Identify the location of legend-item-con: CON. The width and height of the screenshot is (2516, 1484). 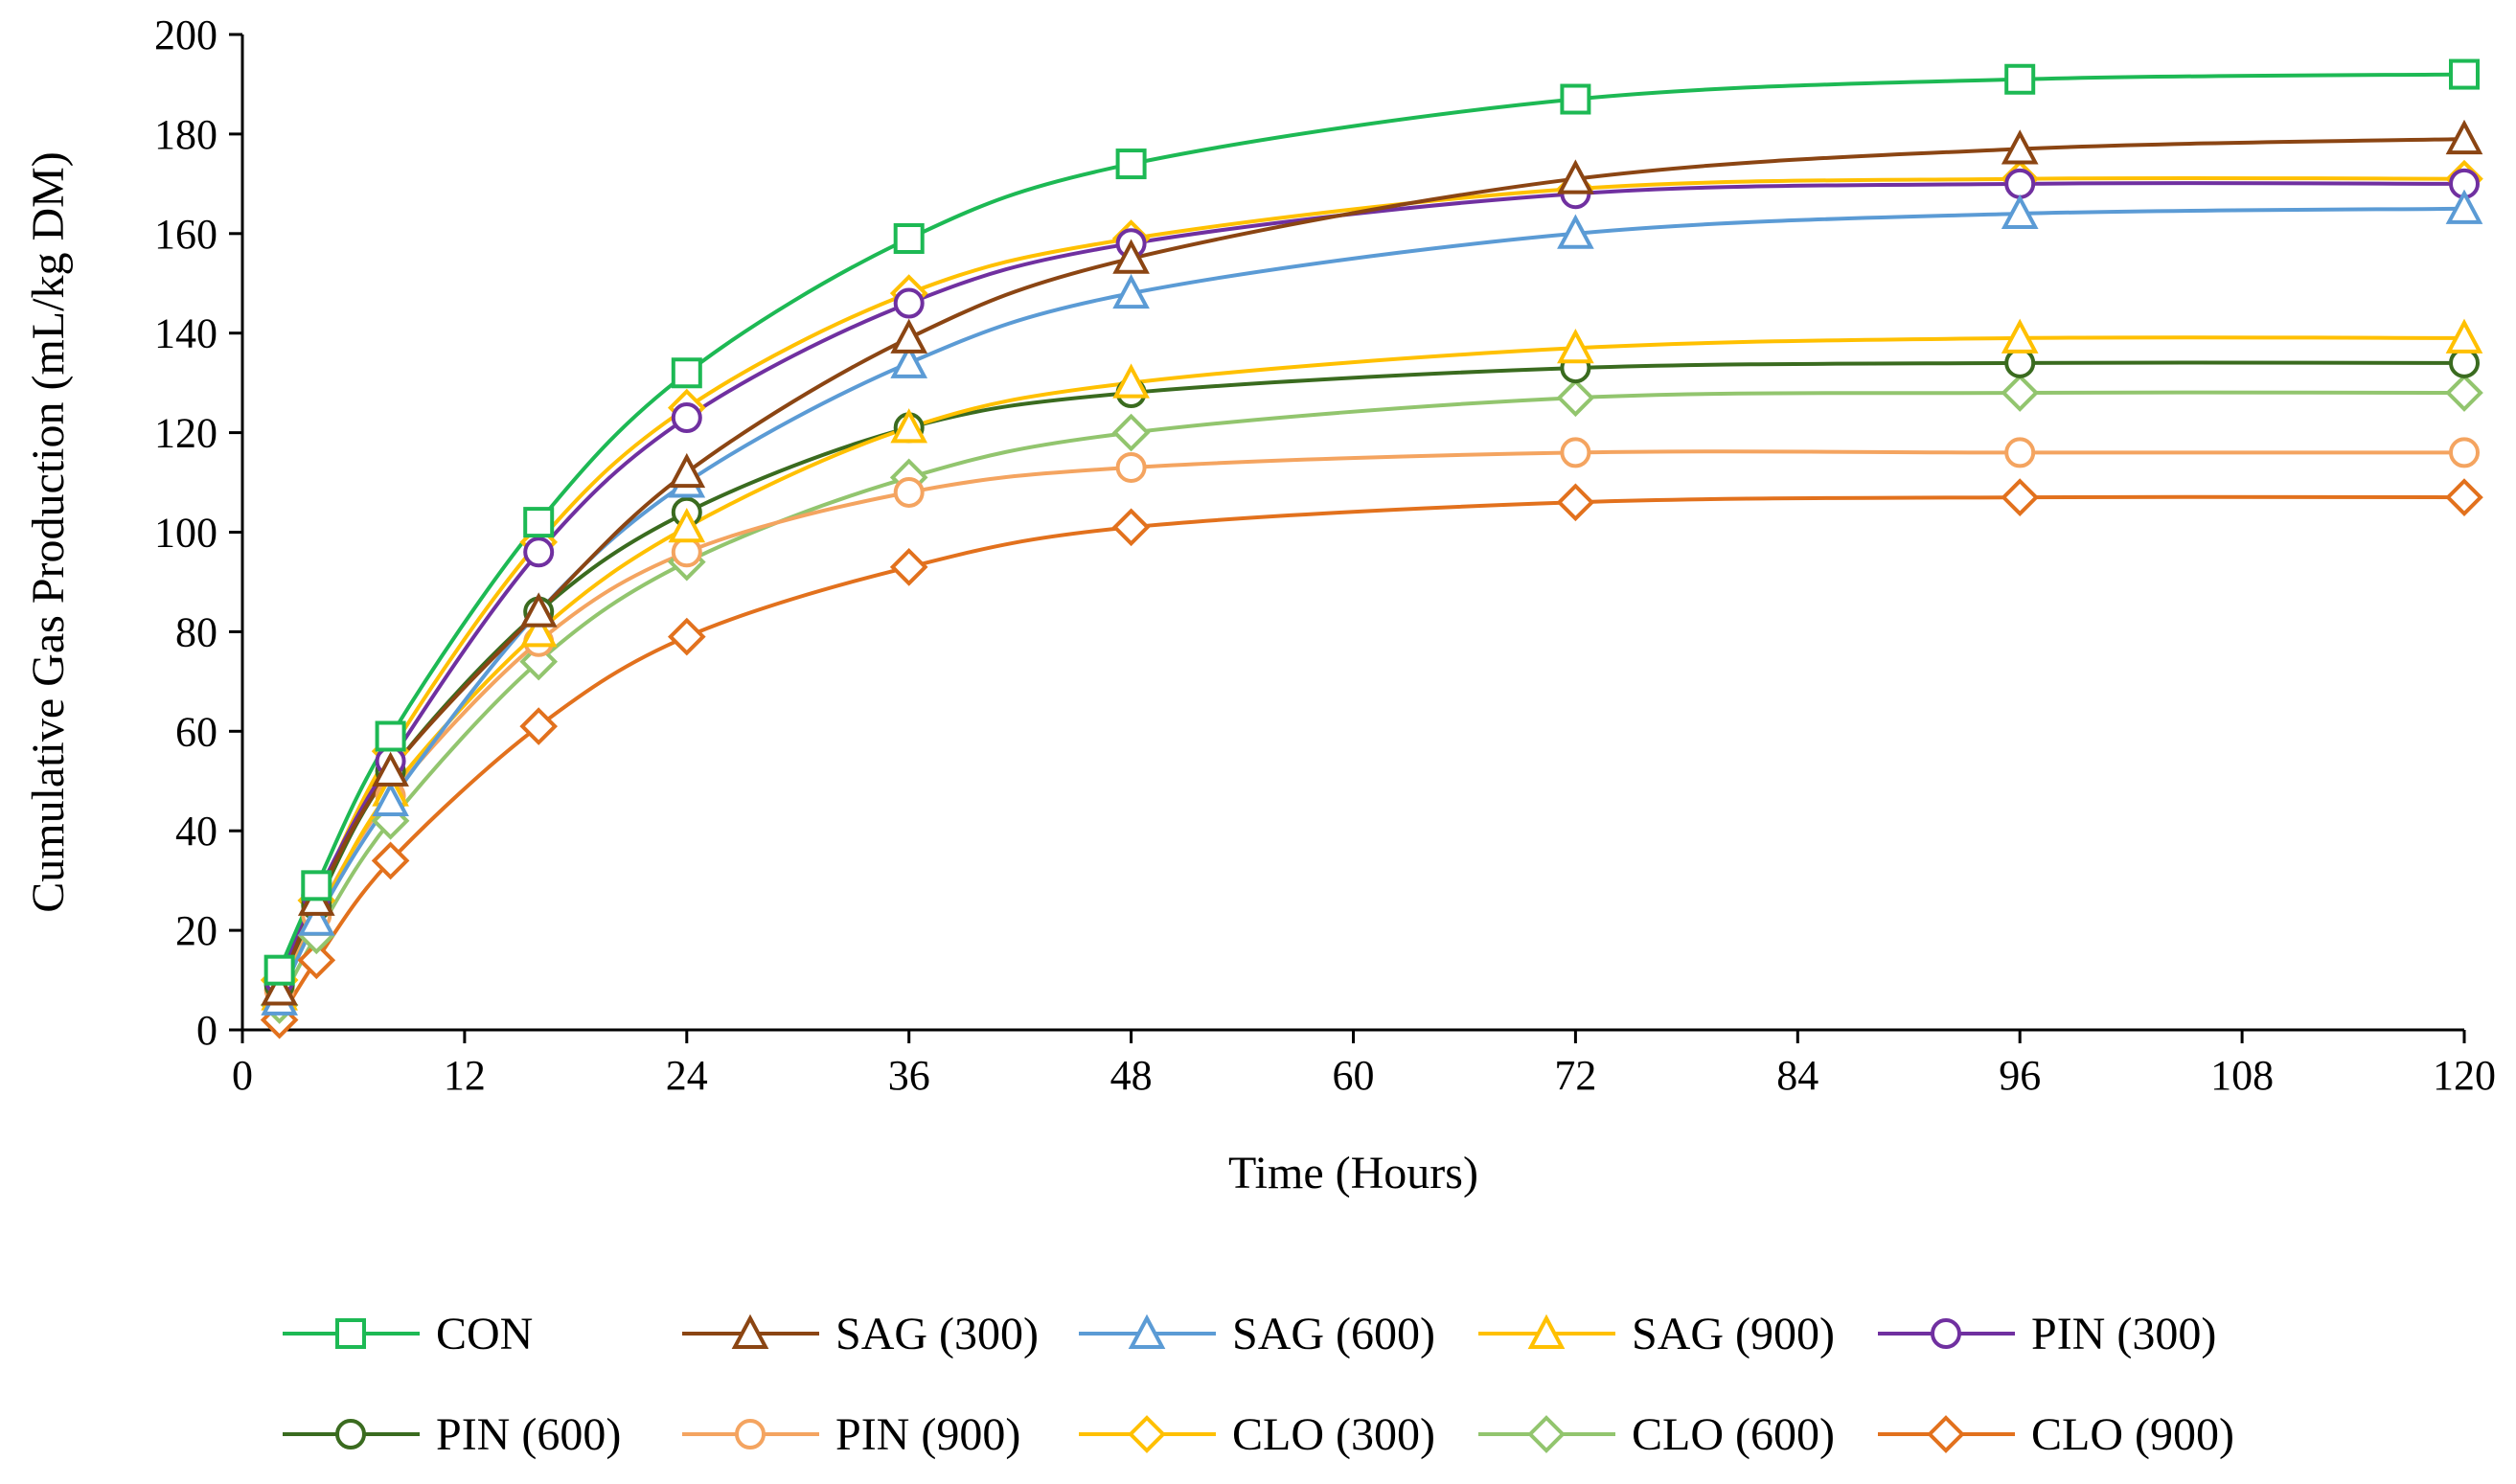
(408, 1334).